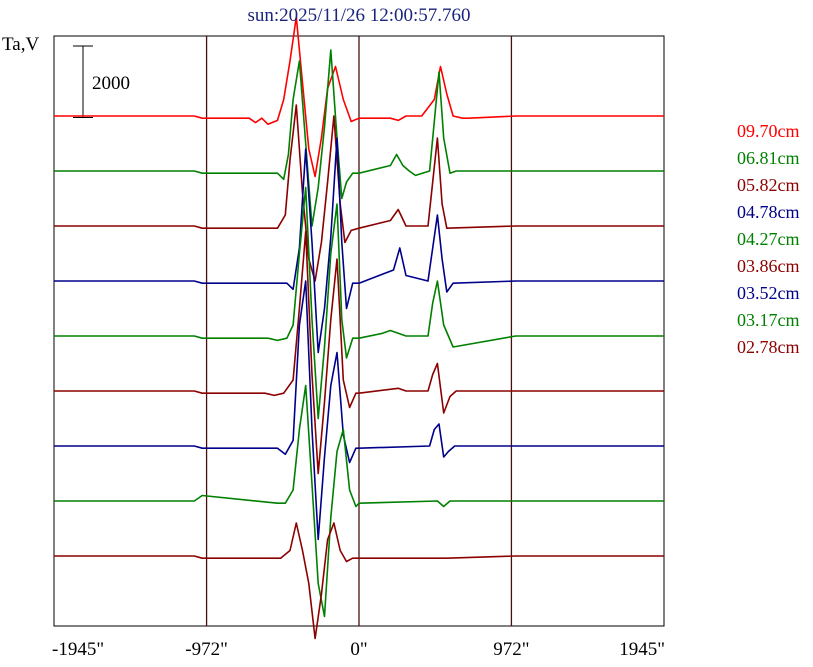 The height and width of the screenshot is (667, 813). I want to click on legend-item-0: 09.70cm, so click(768, 131).